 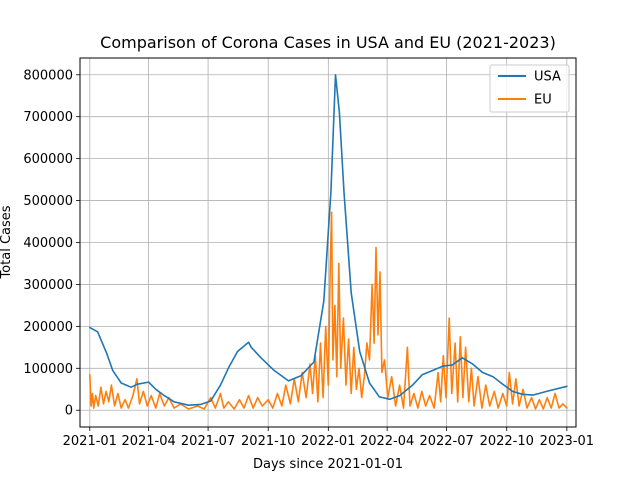 I want to click on y-tick-label: 300000, so click(x=48, y=285).